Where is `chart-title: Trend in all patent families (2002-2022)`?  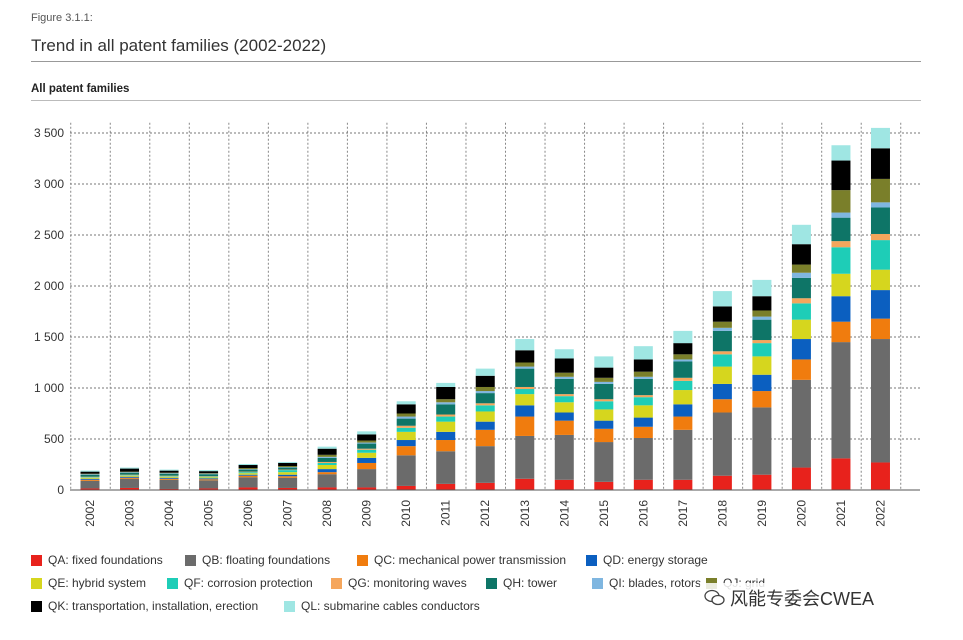
chart-title: Trend in all patent families (2002-2022) is located at coordinates (179, 45).